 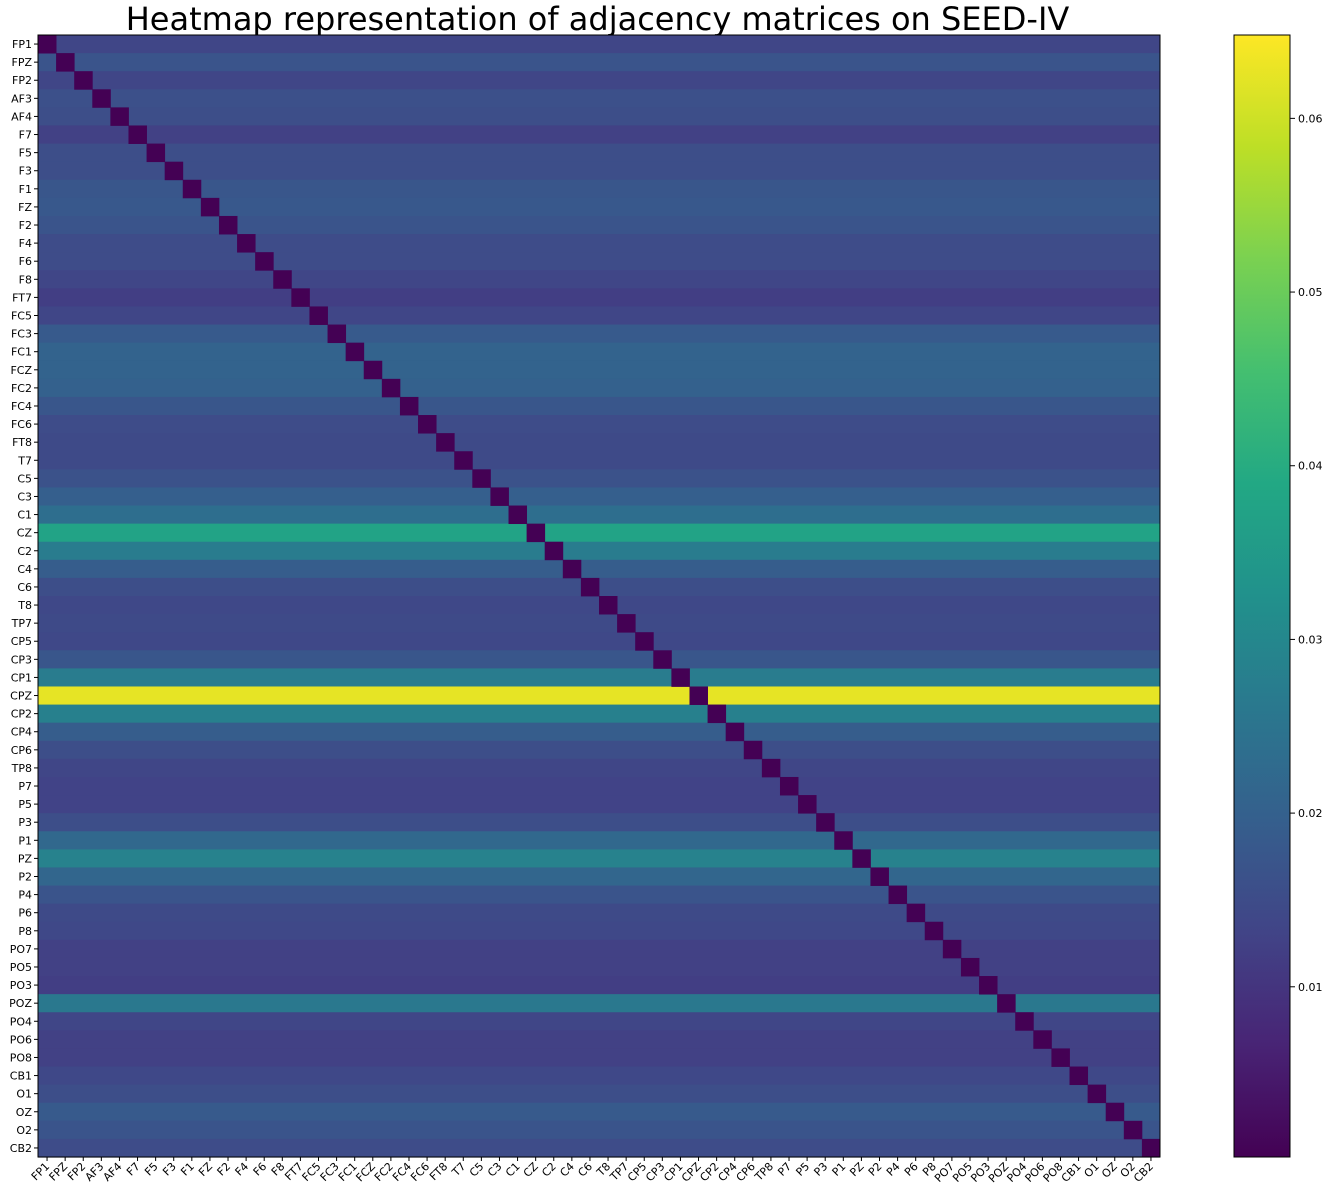 I want to click on heatmap-row-f8, so click(x=599, y=279).